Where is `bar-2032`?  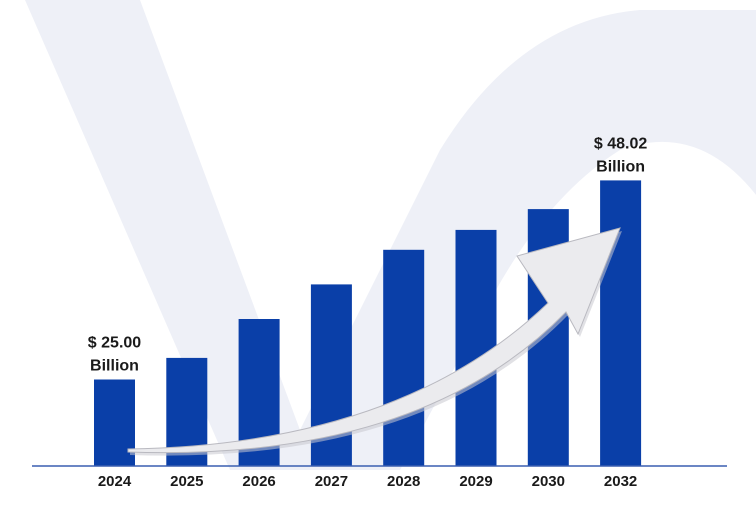
bar-2032 is located at coordinates (621, 323).